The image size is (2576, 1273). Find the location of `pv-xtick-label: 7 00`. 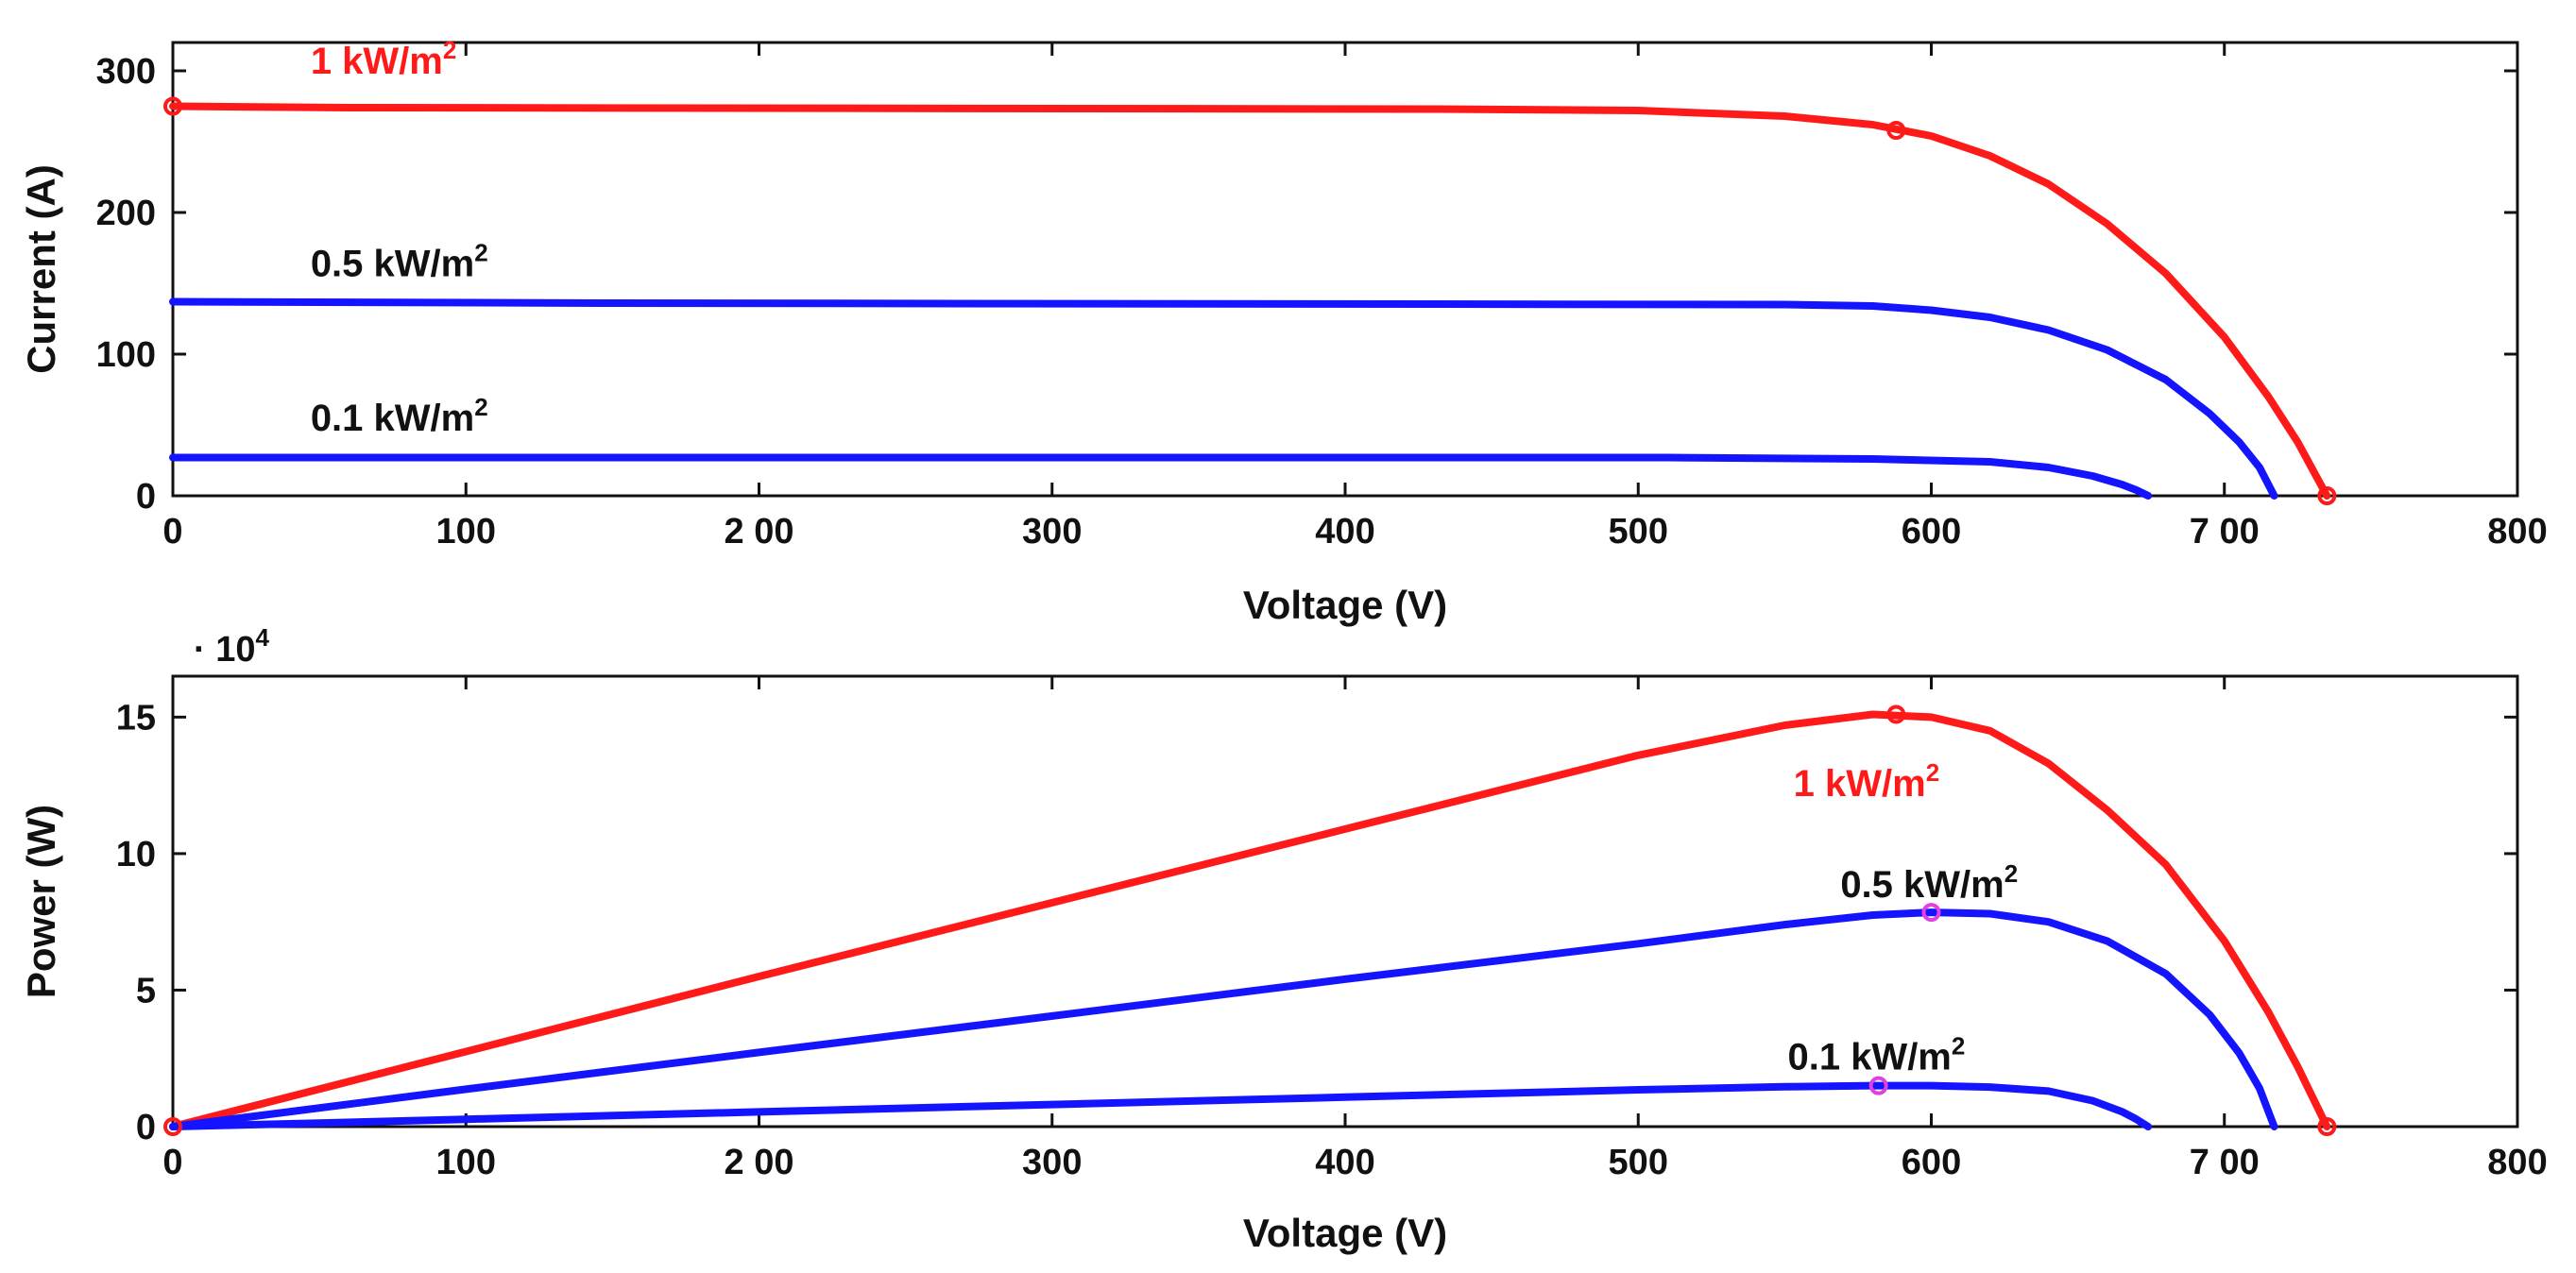

pv-xtick-label: 7 00 is located at coordinates (2225, 1162).